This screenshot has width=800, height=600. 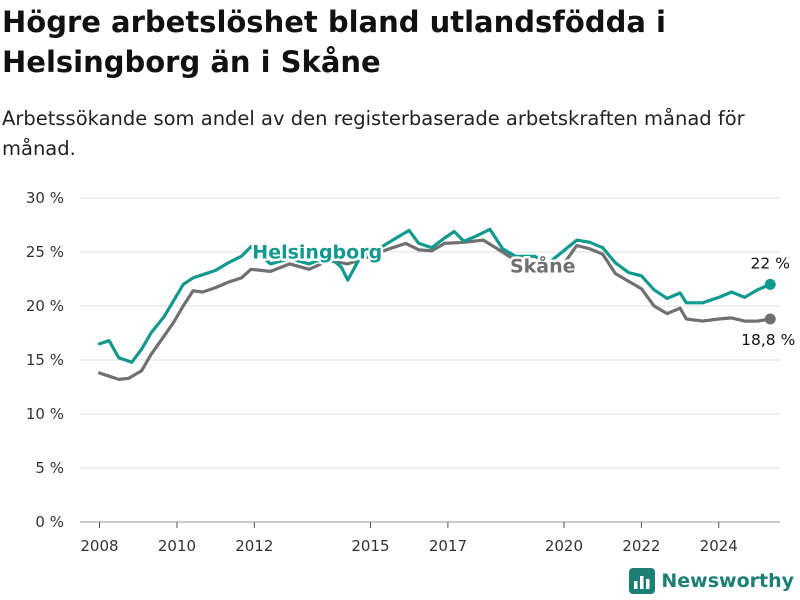 I want to click on x-tick-label: 2015, so click(x=370, y=546).